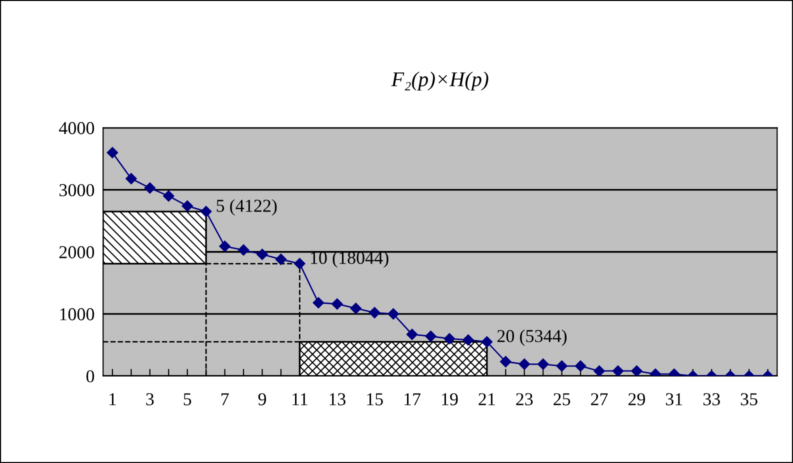 Image resolution: width=793 pixels, height=463 pixels. I want to click on annotation: 5 (4122), so click(246, 207).